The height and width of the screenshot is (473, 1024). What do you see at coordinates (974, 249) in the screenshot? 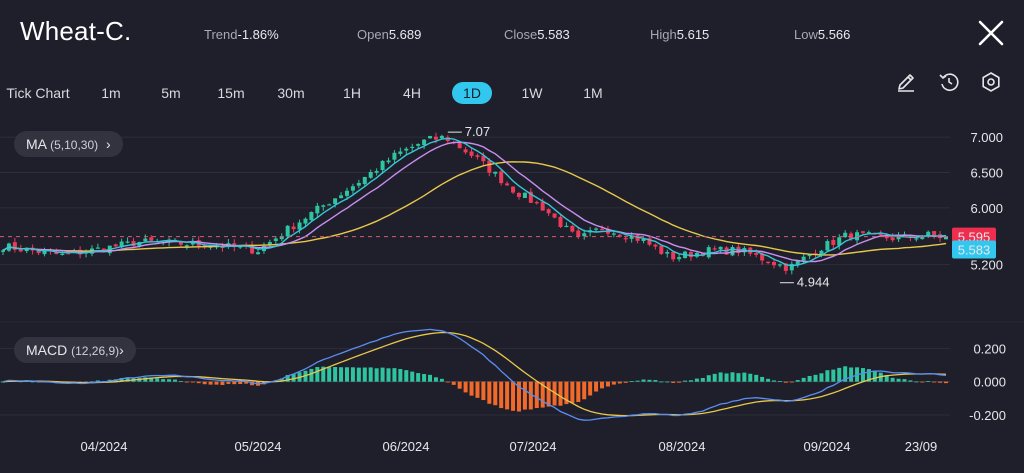
I see `last-price-tag` at bounding box center [974, 249].